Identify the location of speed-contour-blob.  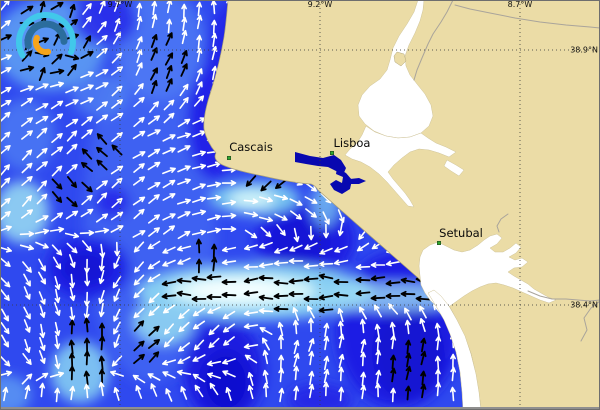
(100, 95).